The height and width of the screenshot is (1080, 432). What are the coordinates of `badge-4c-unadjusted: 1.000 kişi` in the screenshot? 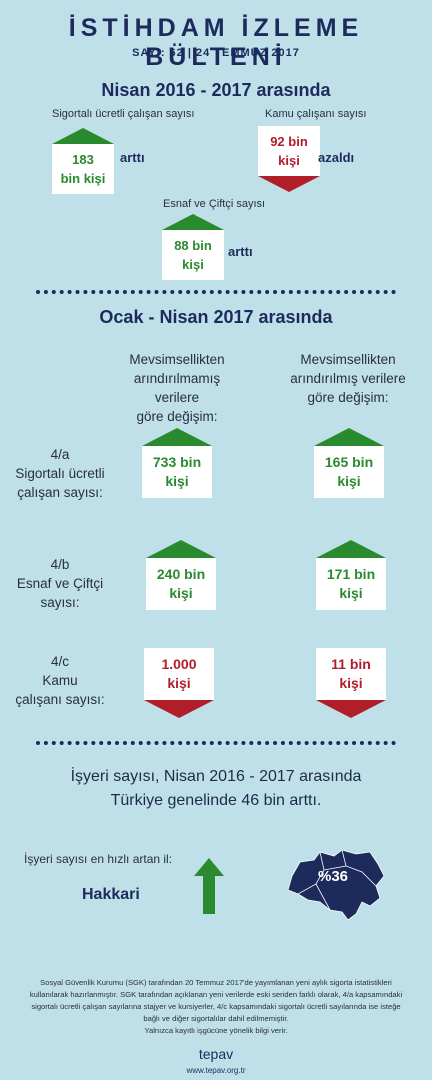 It's located at (179, 683).